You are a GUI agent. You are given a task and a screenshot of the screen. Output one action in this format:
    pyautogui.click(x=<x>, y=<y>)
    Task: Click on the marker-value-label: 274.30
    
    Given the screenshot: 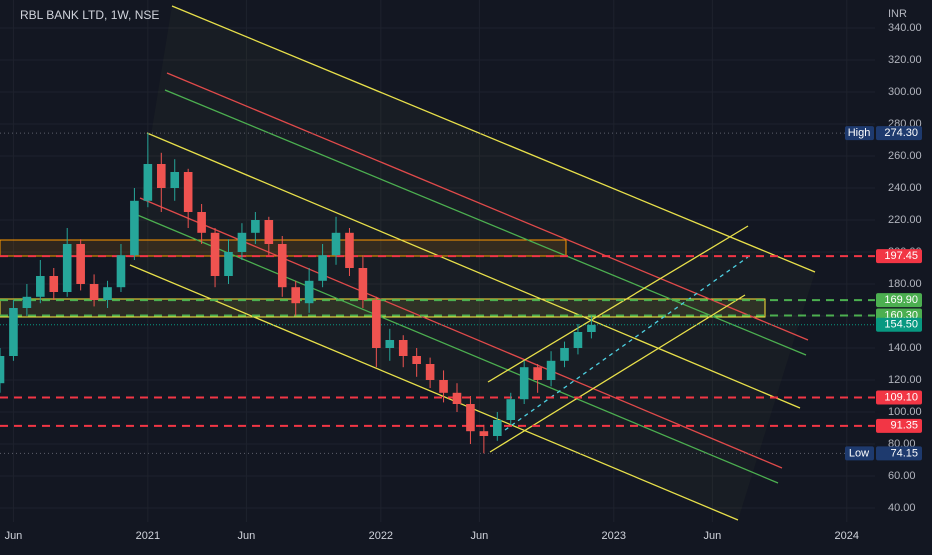 What is the action you would take?
    pyautogui.click(x=901, y=133)
    